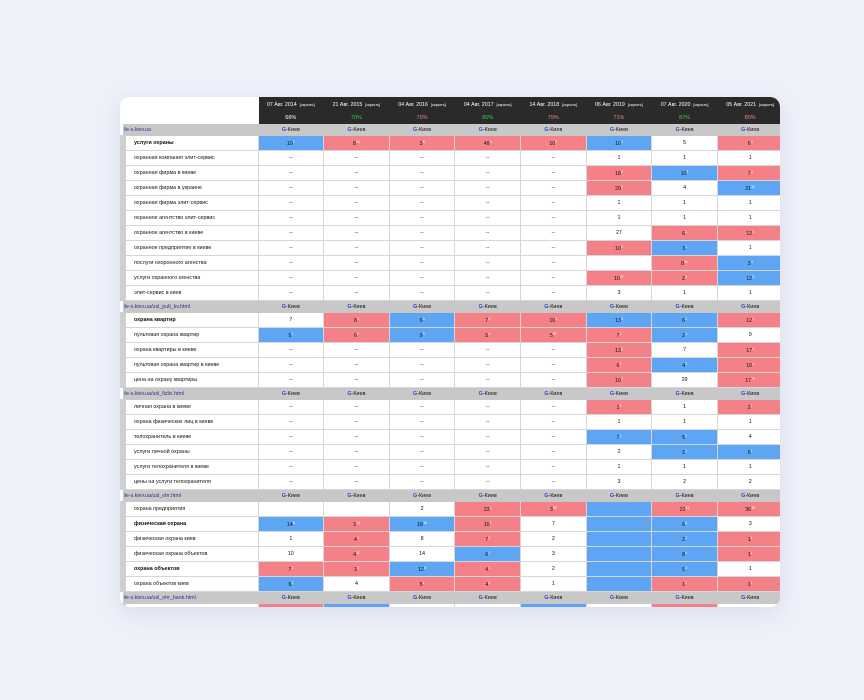 The image size is (864, 700). Describe the element at coordinates (618, 365) in the screenshot. I see `position-value: 6` at that location.